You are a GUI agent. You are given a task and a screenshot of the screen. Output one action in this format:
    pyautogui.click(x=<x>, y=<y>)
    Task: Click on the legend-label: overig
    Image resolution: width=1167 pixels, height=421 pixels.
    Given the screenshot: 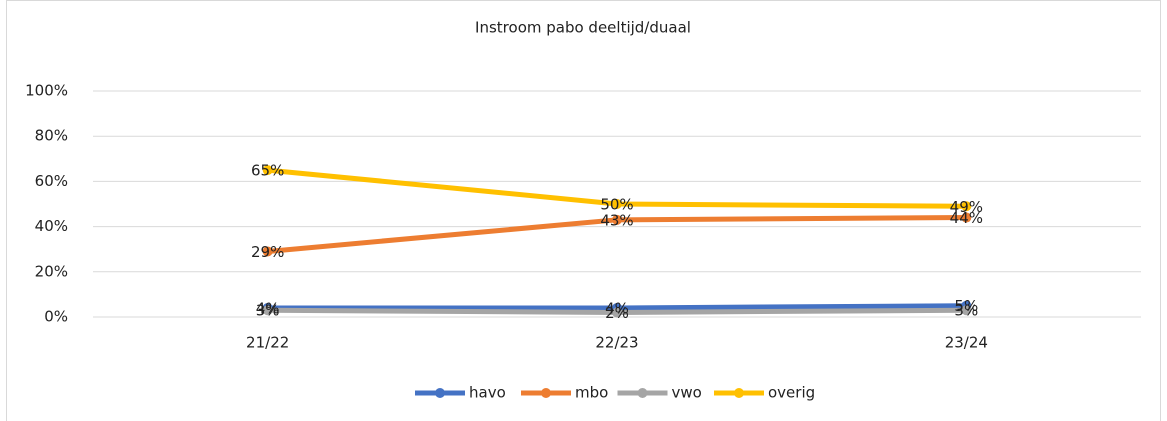 What is the action you would take?
    pyautogui.click(x=791, y=393)
    